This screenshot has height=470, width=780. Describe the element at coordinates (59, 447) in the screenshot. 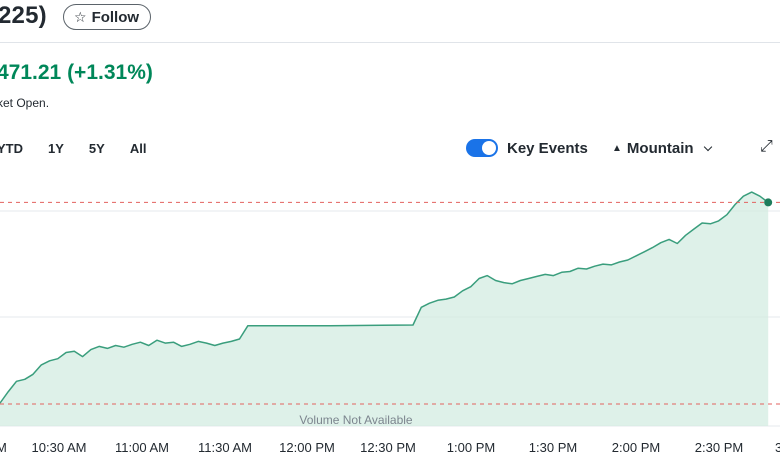

I see `x-tick-label: 10:30 AM` at that location.